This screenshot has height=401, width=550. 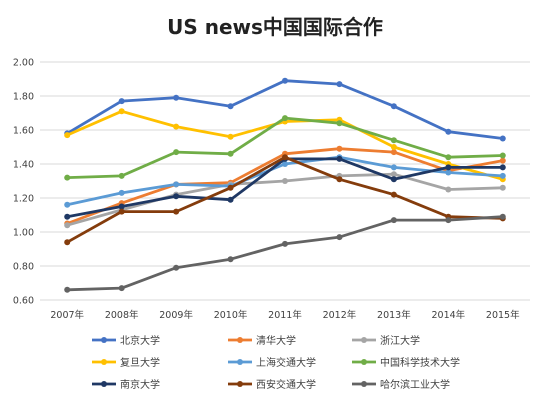 What do you see at coordinates (286, 384) in the screenshot?
I see `legend-label: 西安交通大学` at bounding box center [286, 384].